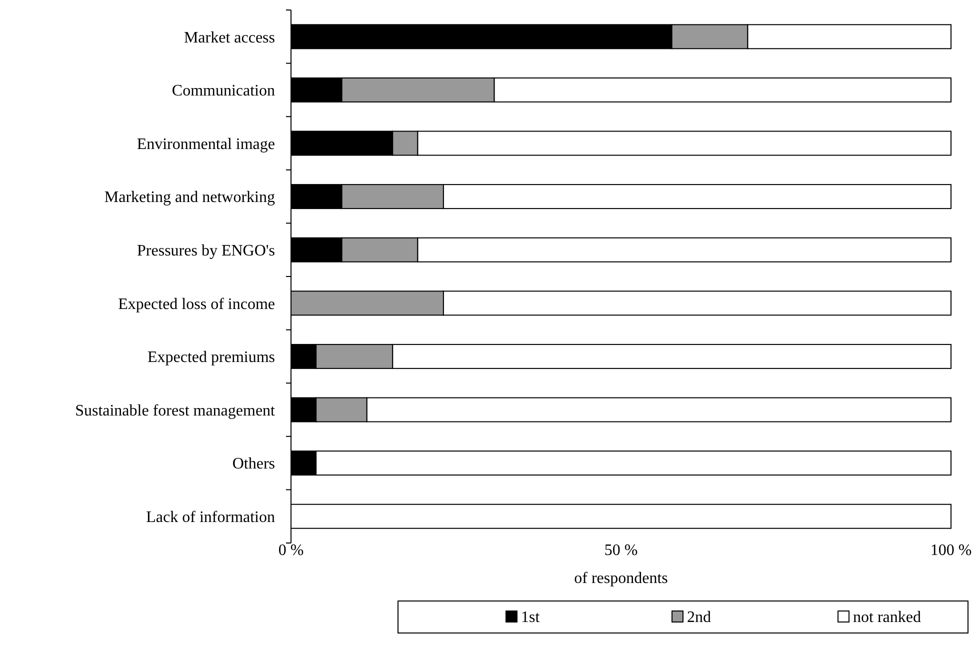  I want to click on x-tick-label: 50 %, so click(621, 550).